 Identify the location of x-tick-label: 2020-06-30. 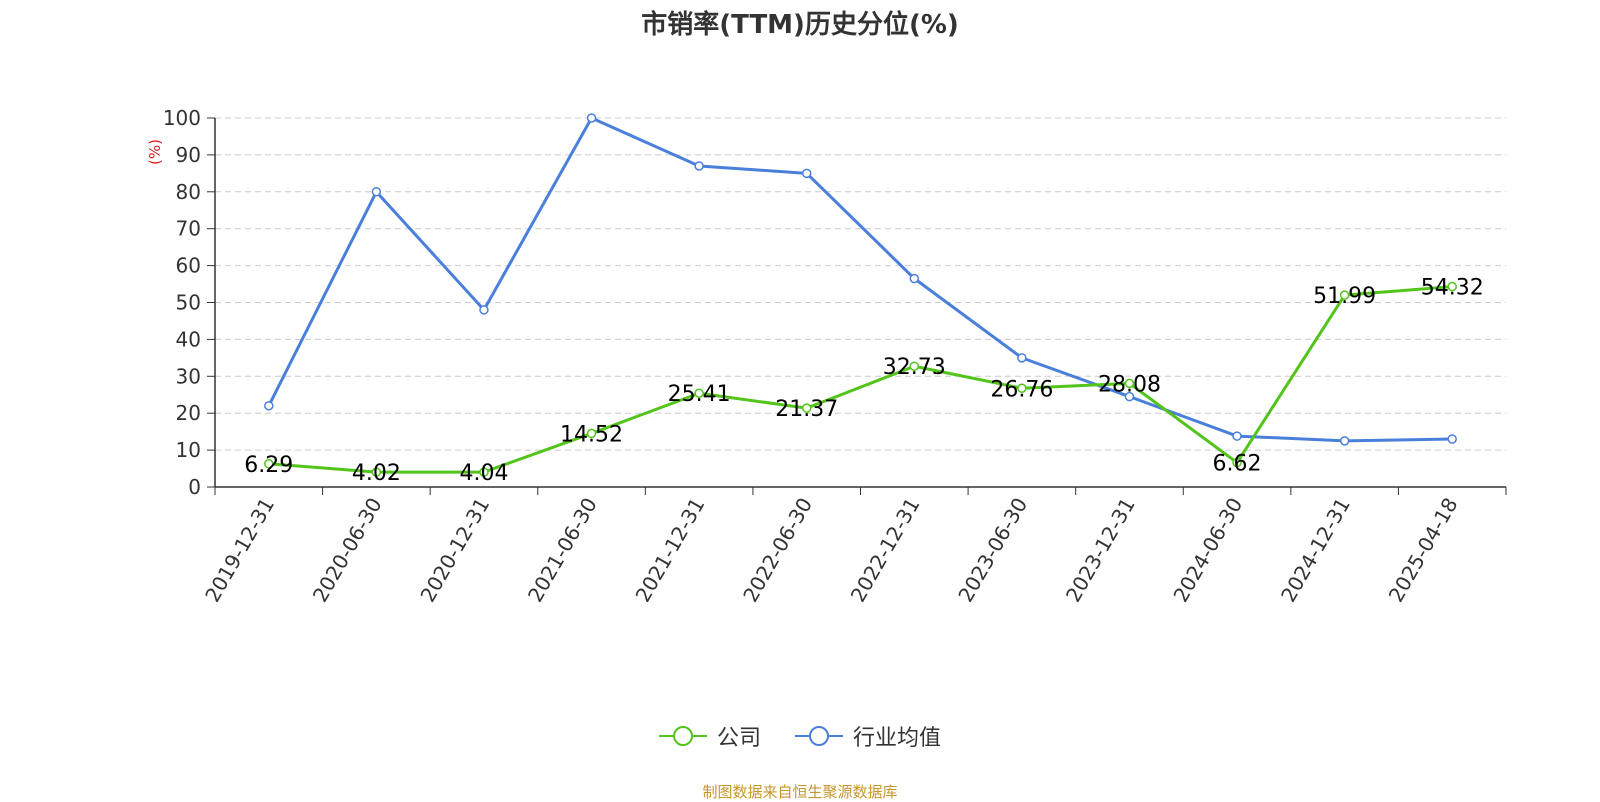
(347, 550).